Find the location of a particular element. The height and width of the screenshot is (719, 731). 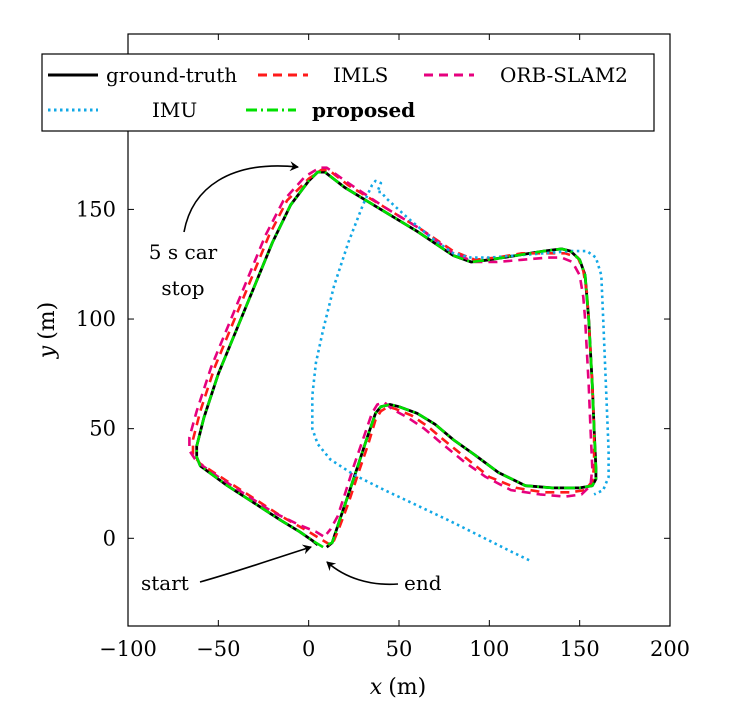

x-tick-label: 50 is located at coordinates (399, 649).